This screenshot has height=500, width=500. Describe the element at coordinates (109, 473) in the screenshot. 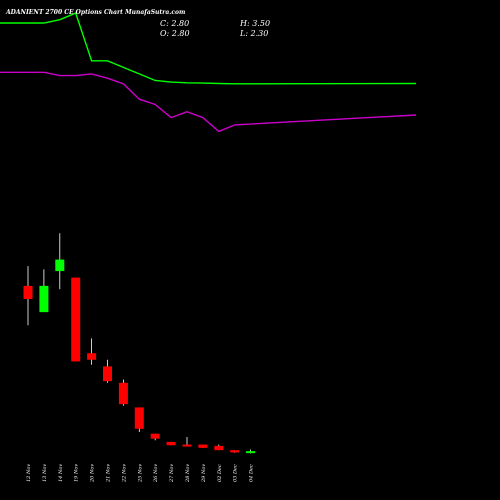

I see `x-tick-label: 21 Nov` at that location.